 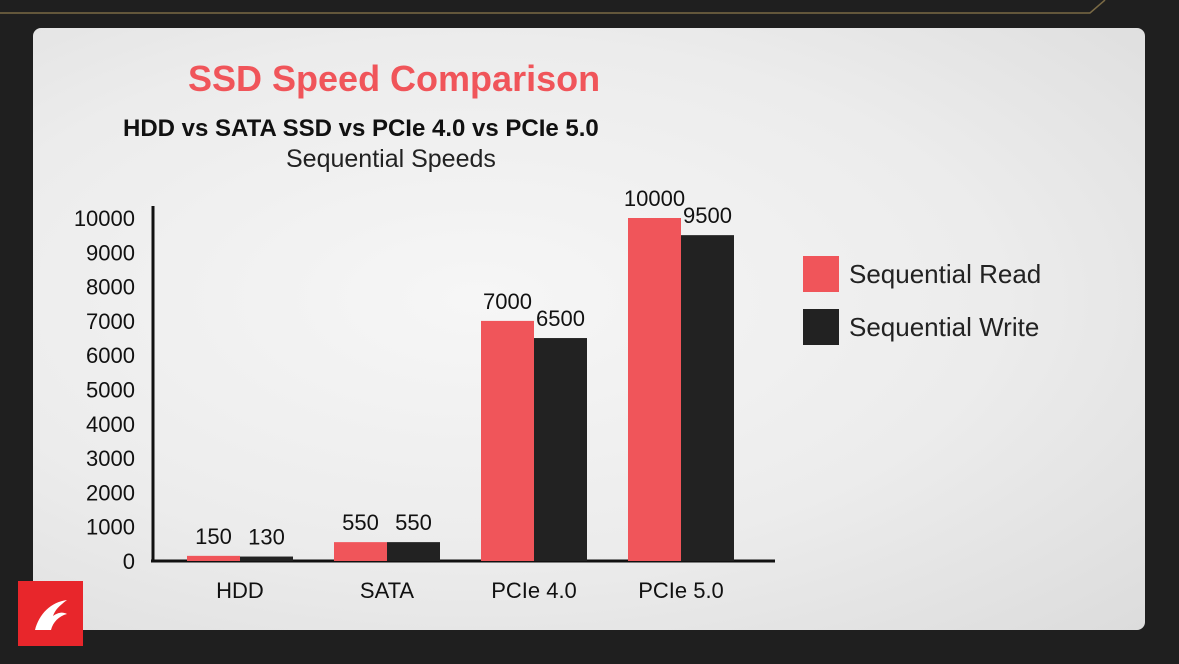 I want to click on y-tick-label: 7000, so click(x=110, y=321).